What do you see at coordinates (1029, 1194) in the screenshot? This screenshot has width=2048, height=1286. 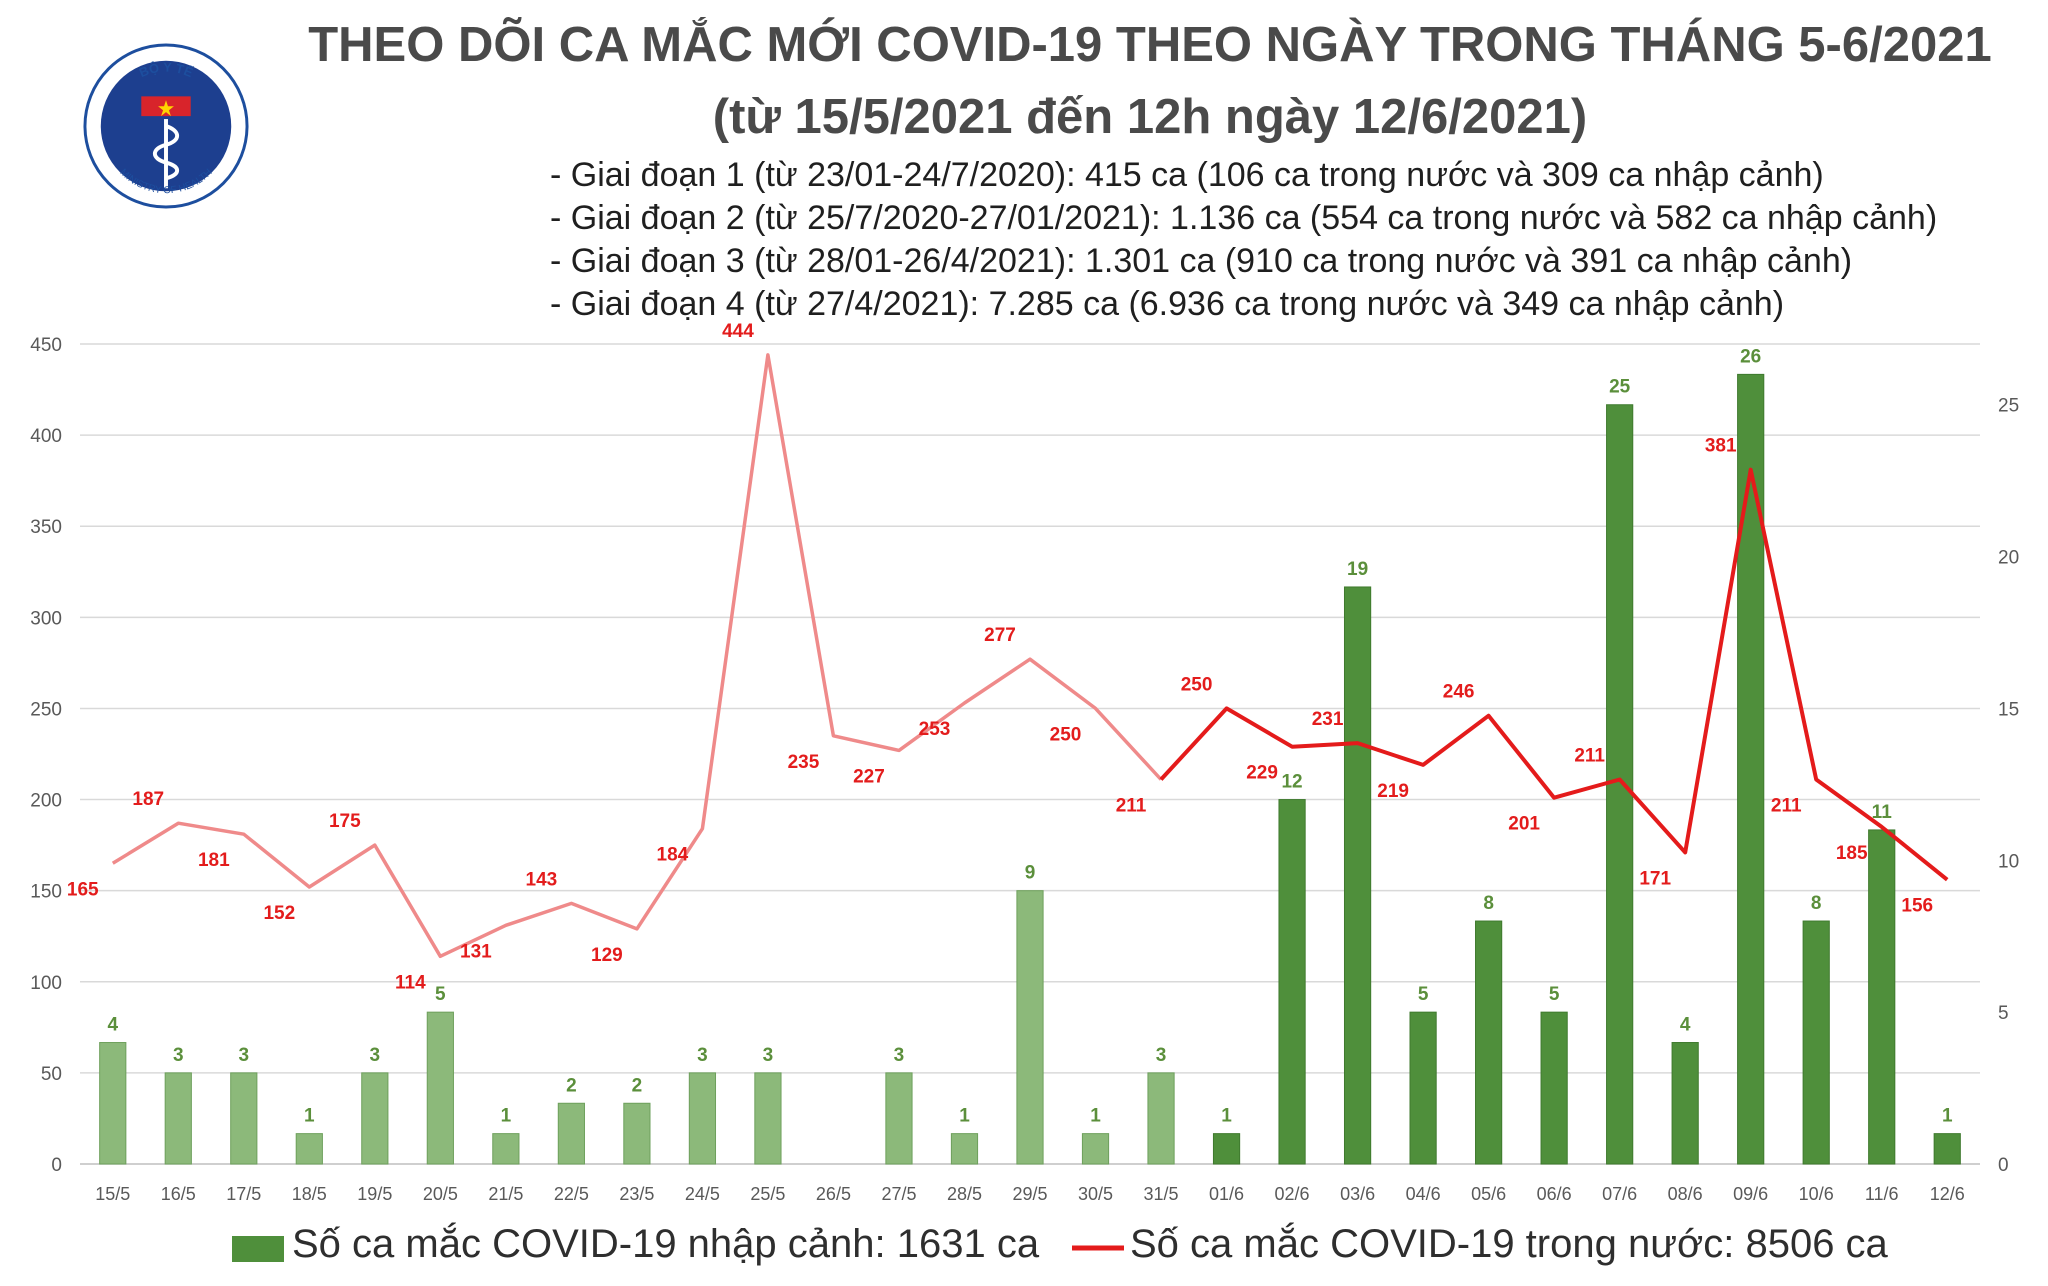 I see `x-axis-tick-label: 29/5` at bounding box center [1029, 1194].